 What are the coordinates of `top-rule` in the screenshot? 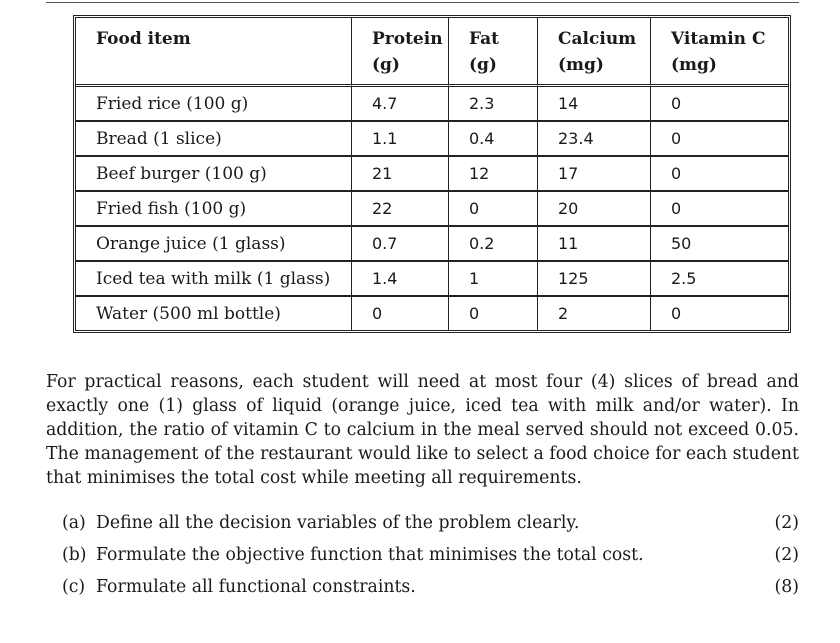 It's located at (422, 2).